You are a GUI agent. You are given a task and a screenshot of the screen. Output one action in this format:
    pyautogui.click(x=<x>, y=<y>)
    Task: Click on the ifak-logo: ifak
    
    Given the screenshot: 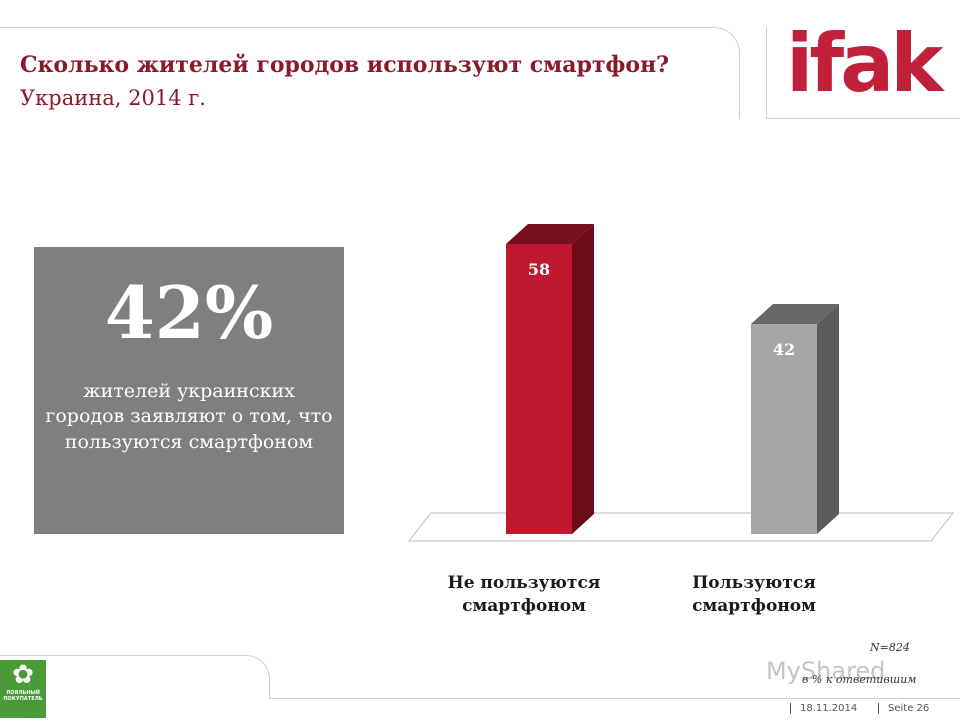 What is the action you would take?
    pyautogui.click(x=864, y=63)
    